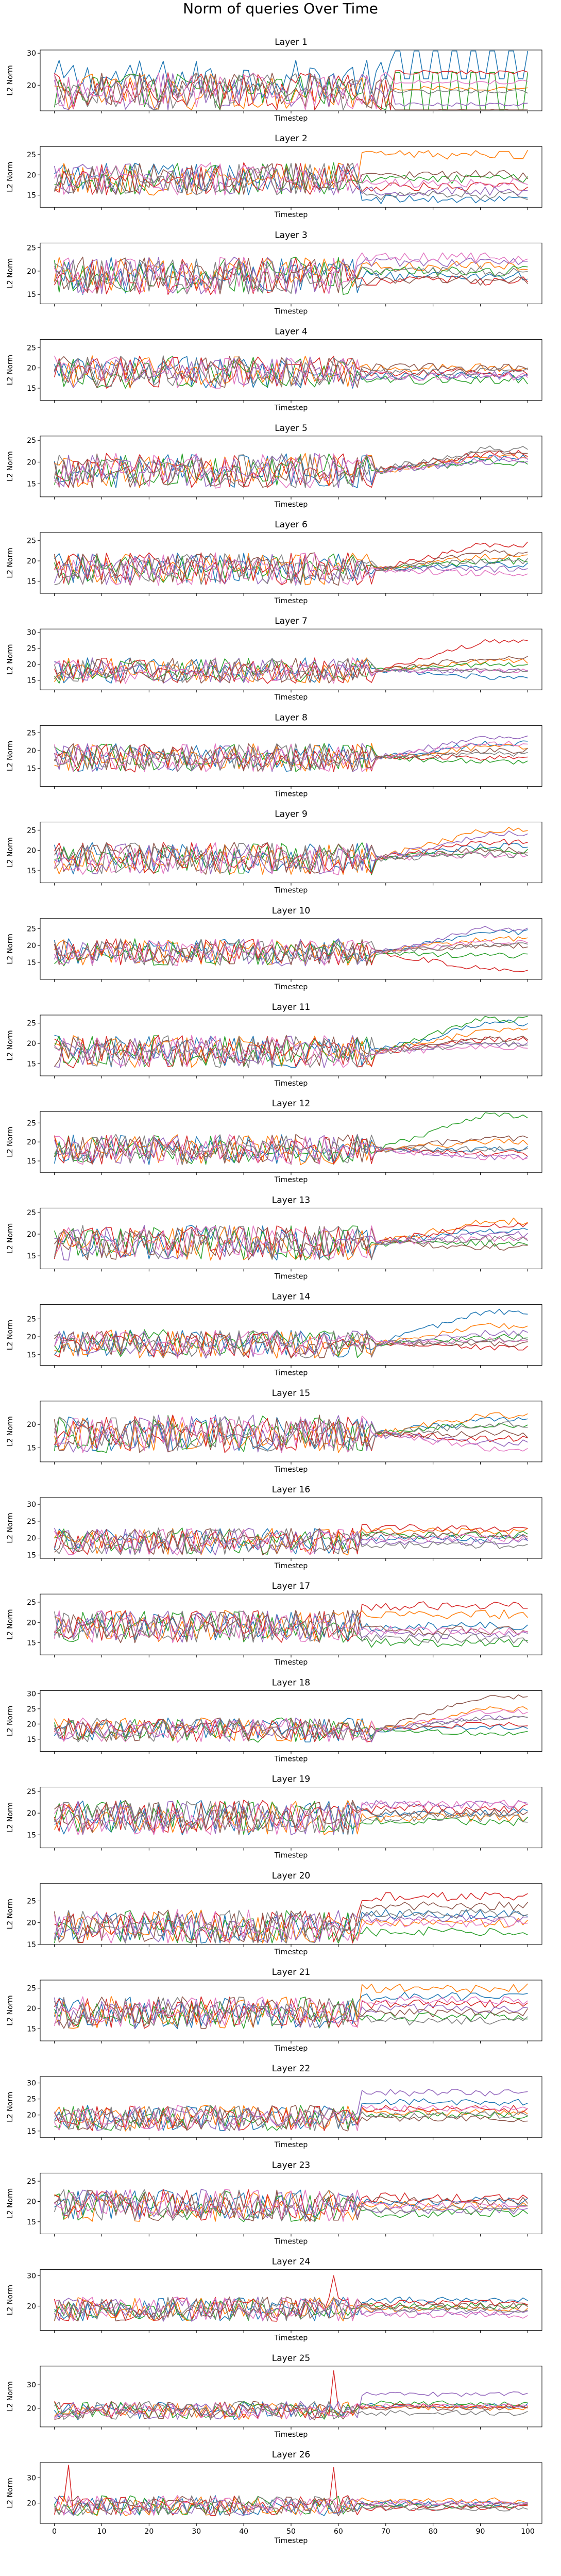  I want to click on x-tick-label: 50, so click(291, 2532).